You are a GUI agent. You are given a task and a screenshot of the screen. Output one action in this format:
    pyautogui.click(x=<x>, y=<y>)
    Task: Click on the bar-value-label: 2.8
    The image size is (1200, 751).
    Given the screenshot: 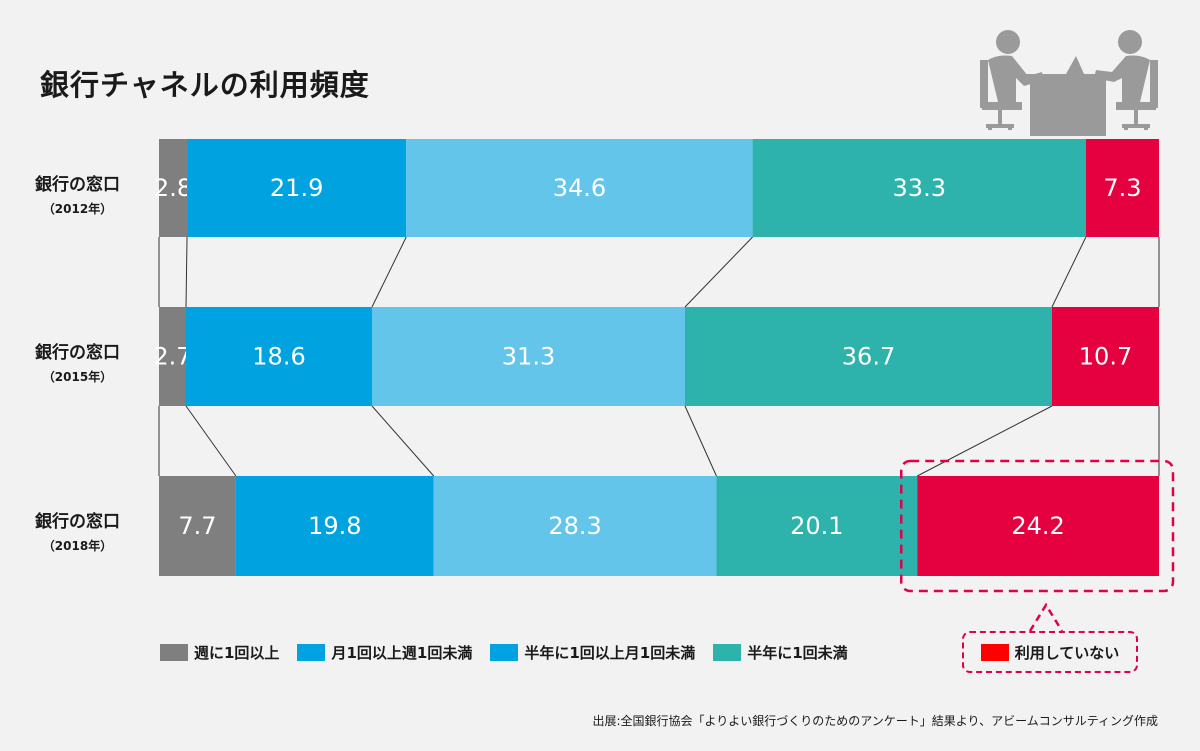 What is the action you would take?
    pyautogui.click(x=173, y=188)
    